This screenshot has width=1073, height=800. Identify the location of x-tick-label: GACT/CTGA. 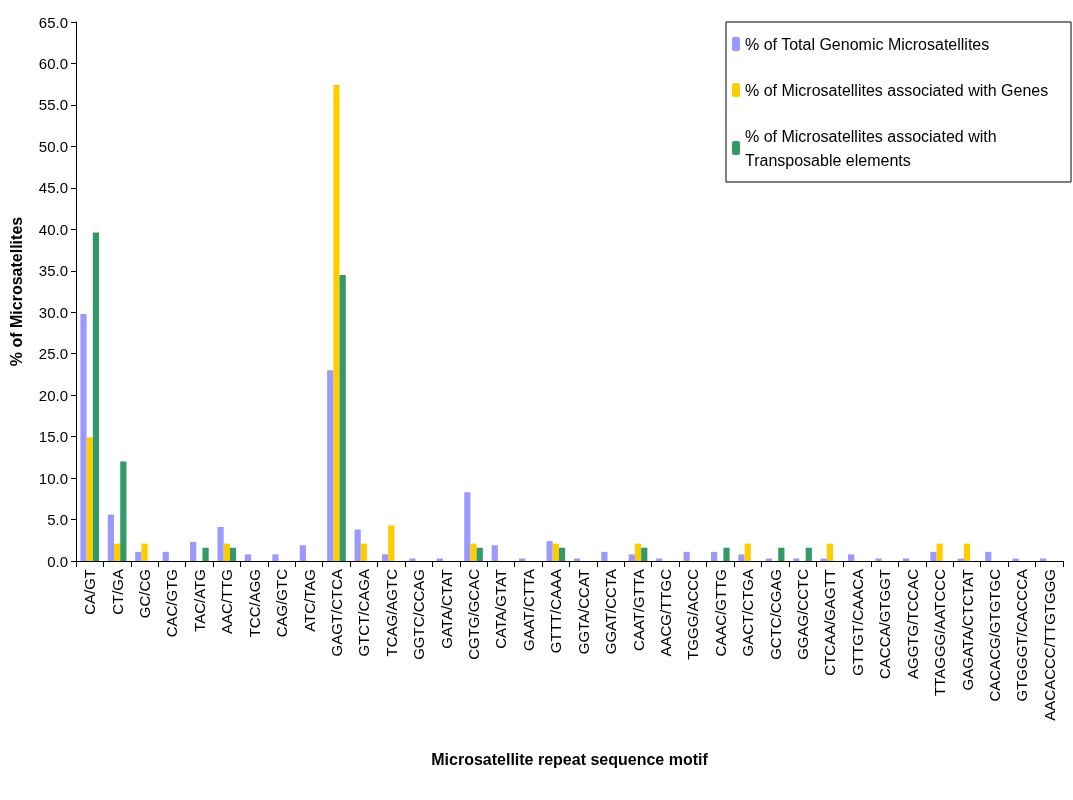
(748, 613).